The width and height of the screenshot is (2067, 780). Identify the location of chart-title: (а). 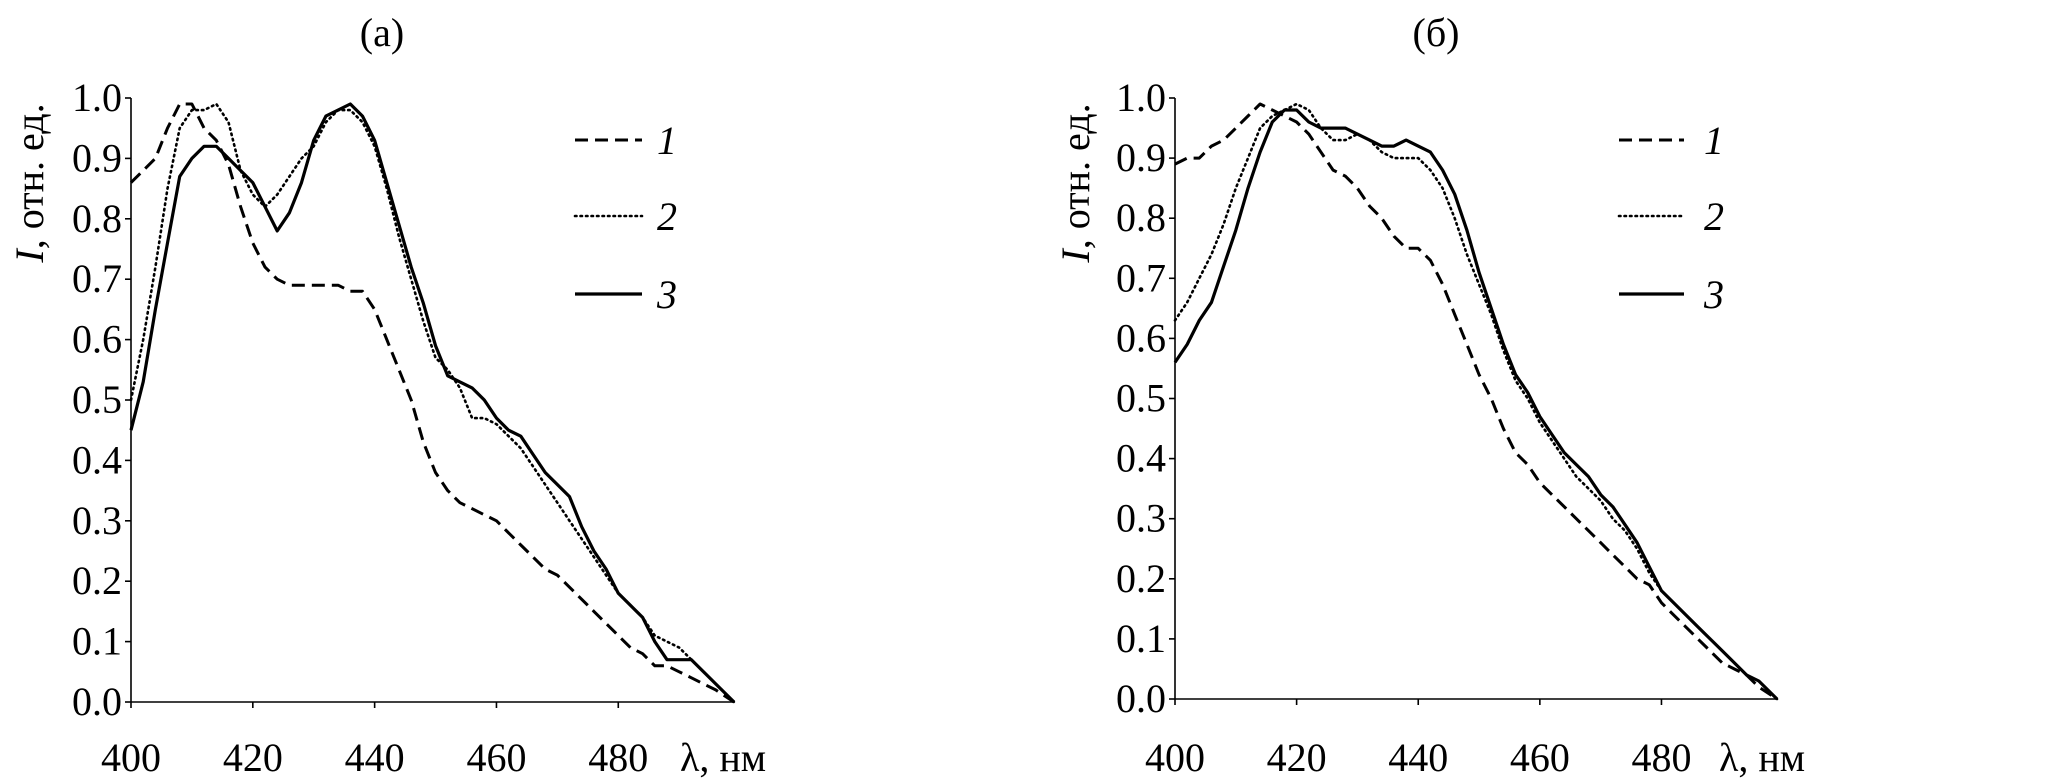
(382, 32).